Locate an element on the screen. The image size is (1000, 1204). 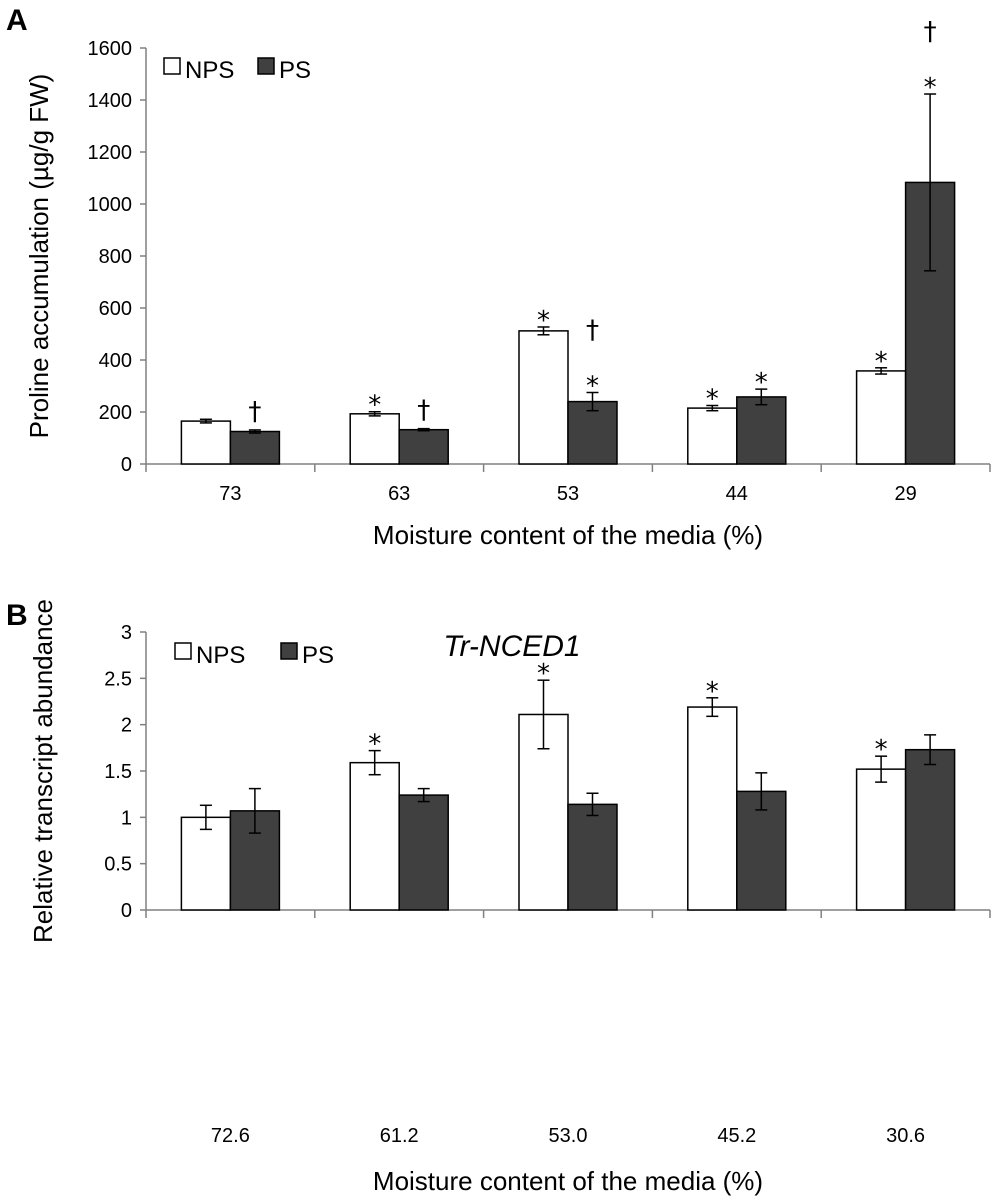
panel-a-mark-ps-4-0: † is located at coordinates (930, 32).